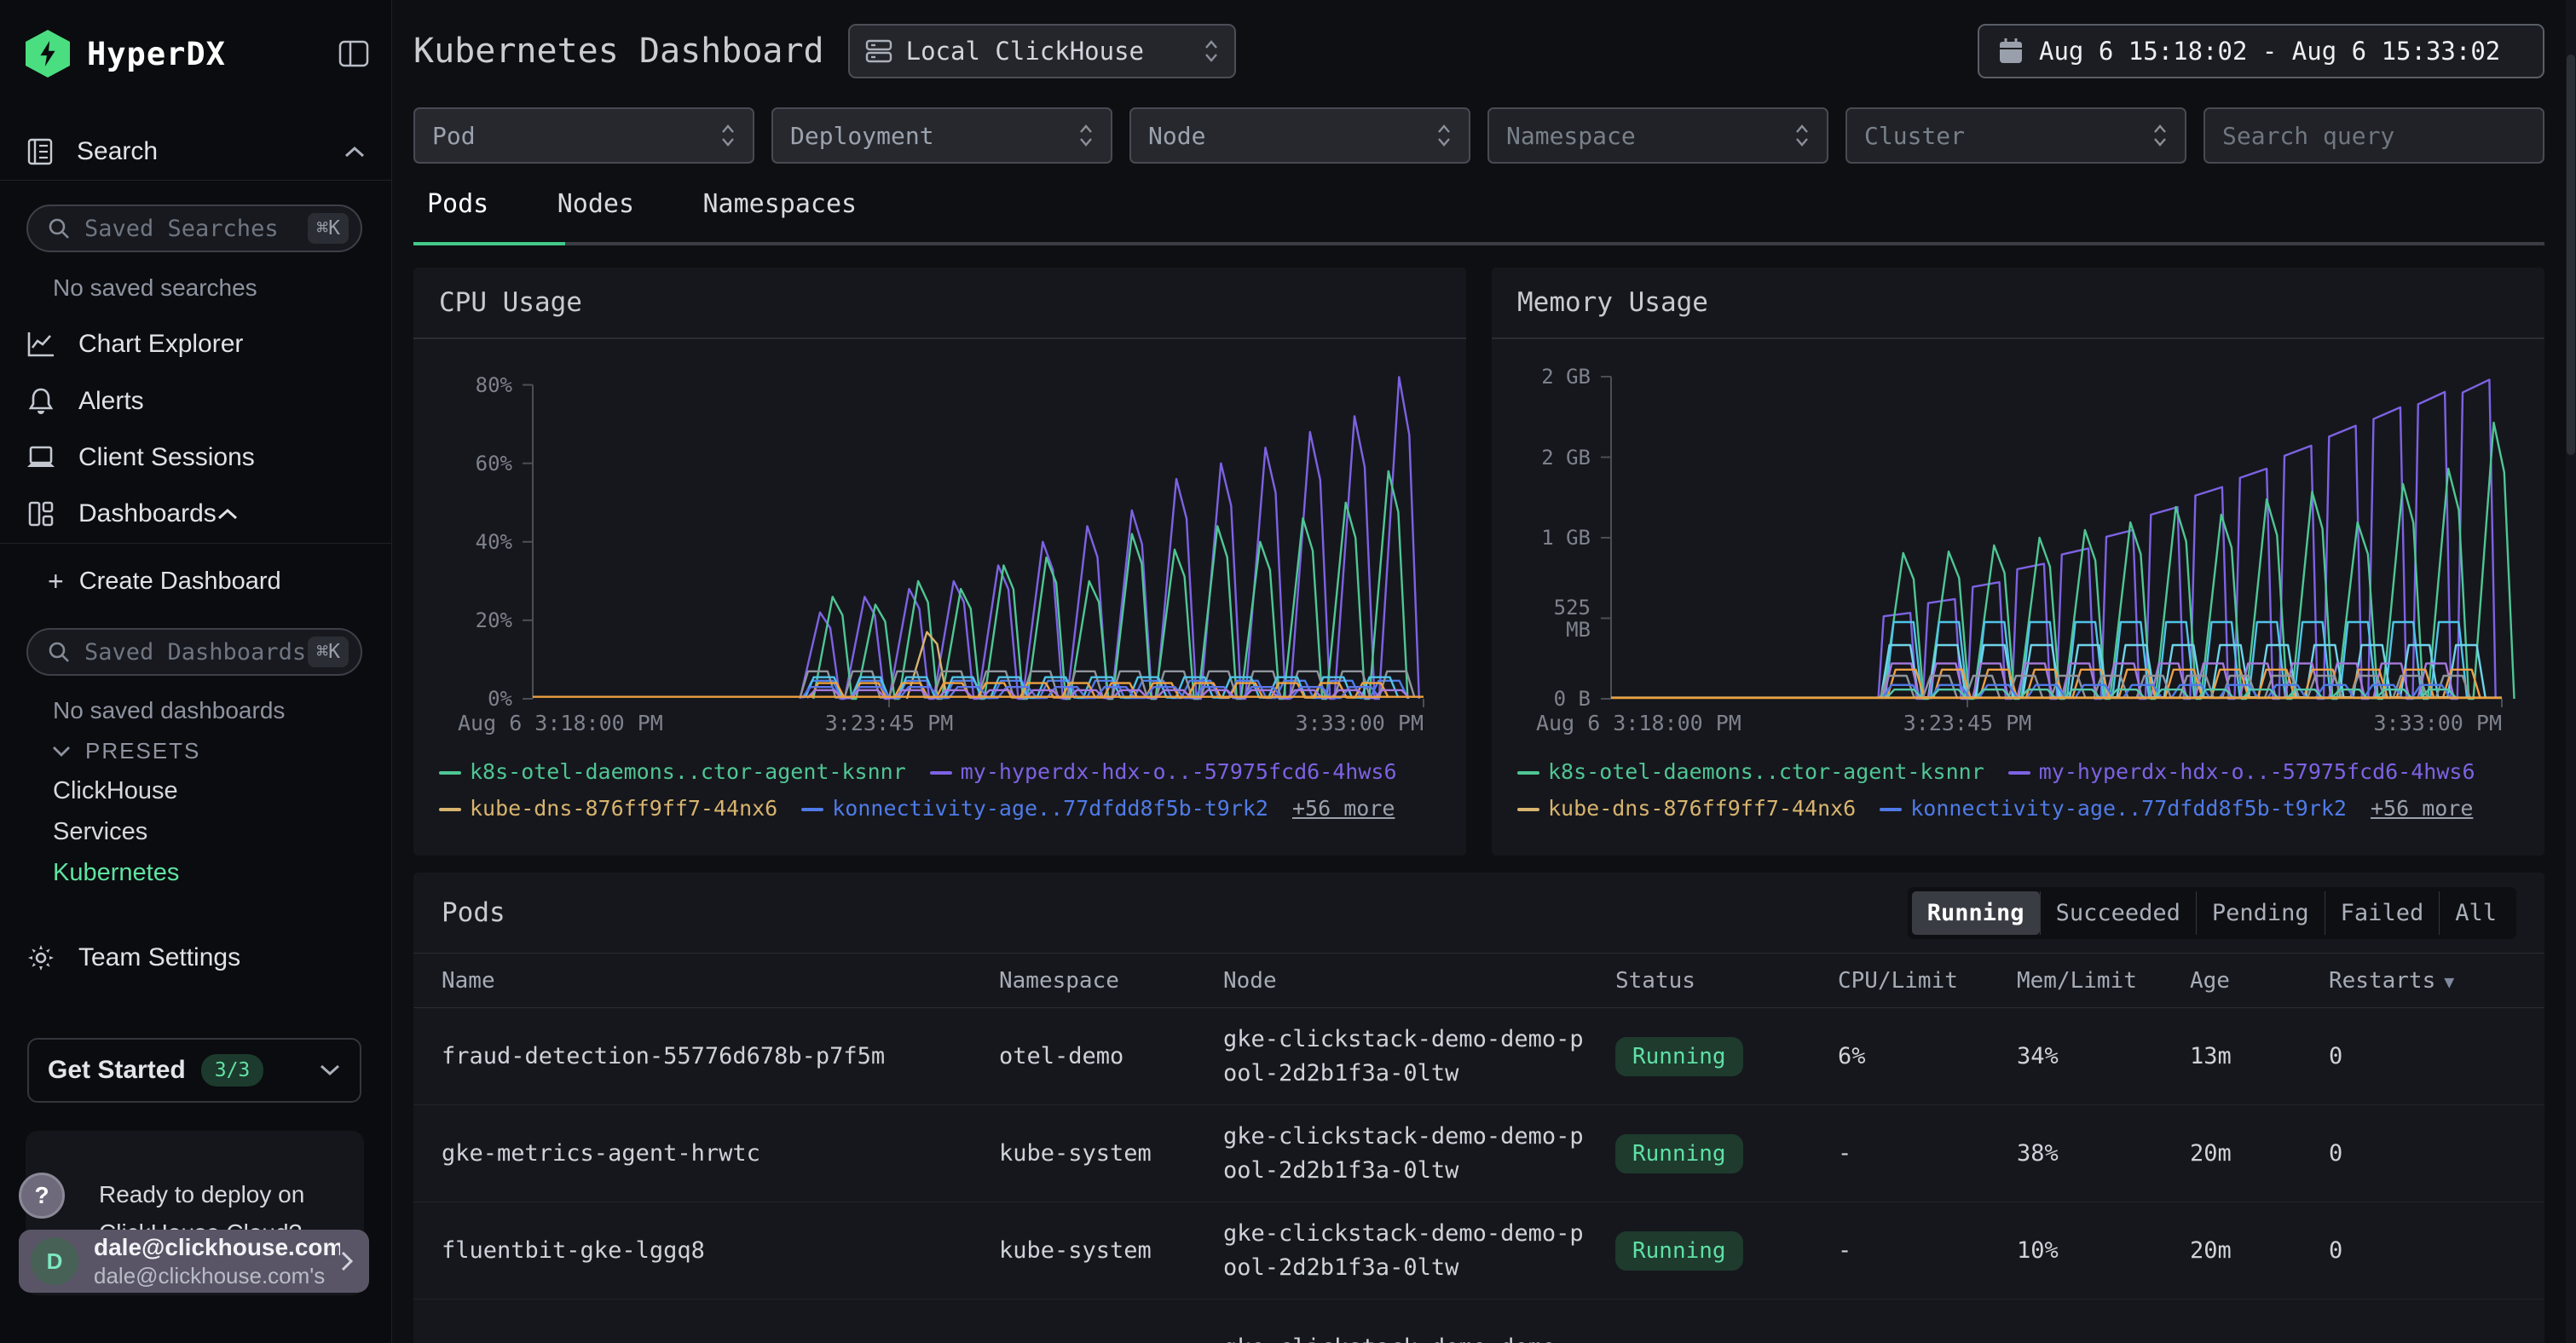 The width and height of the screenshot is (2576, 1343). Describe the element at coordinates (210, 1275) in the screenshot. I see `user-team: dale@clickhouse.com's` at that location.